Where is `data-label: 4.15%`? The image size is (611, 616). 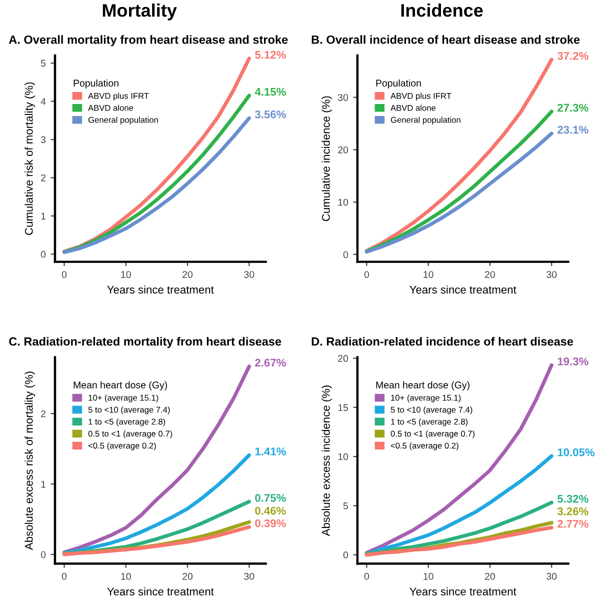 data-label: 4.15% is located at coordinates (270, 92).